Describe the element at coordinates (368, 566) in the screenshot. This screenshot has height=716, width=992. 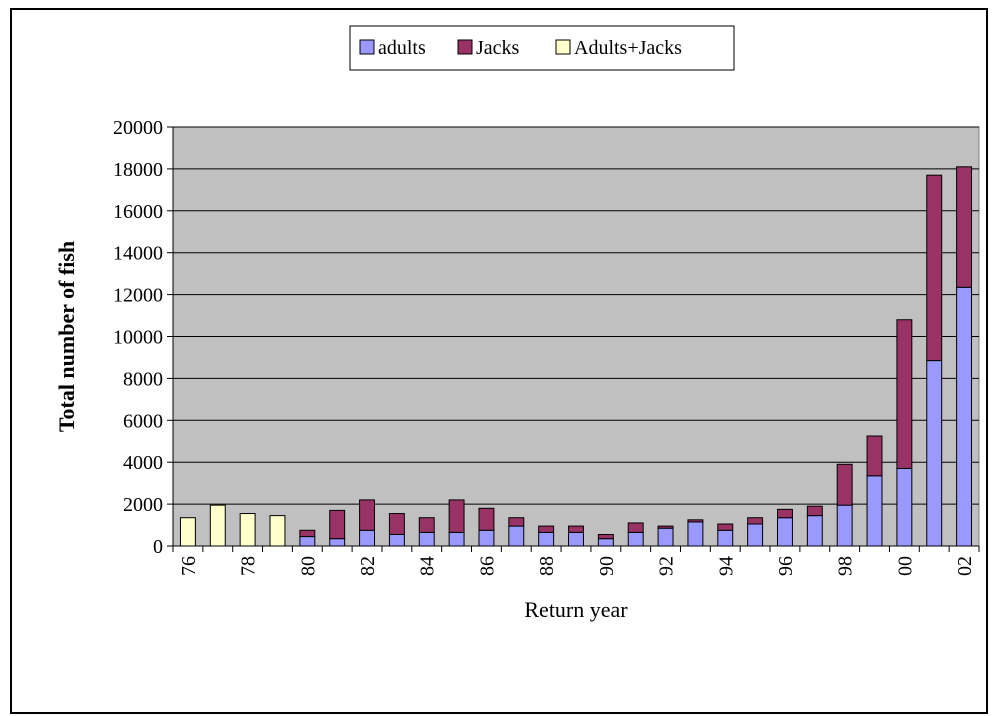
I see `x-tick-label: 82` at that location.